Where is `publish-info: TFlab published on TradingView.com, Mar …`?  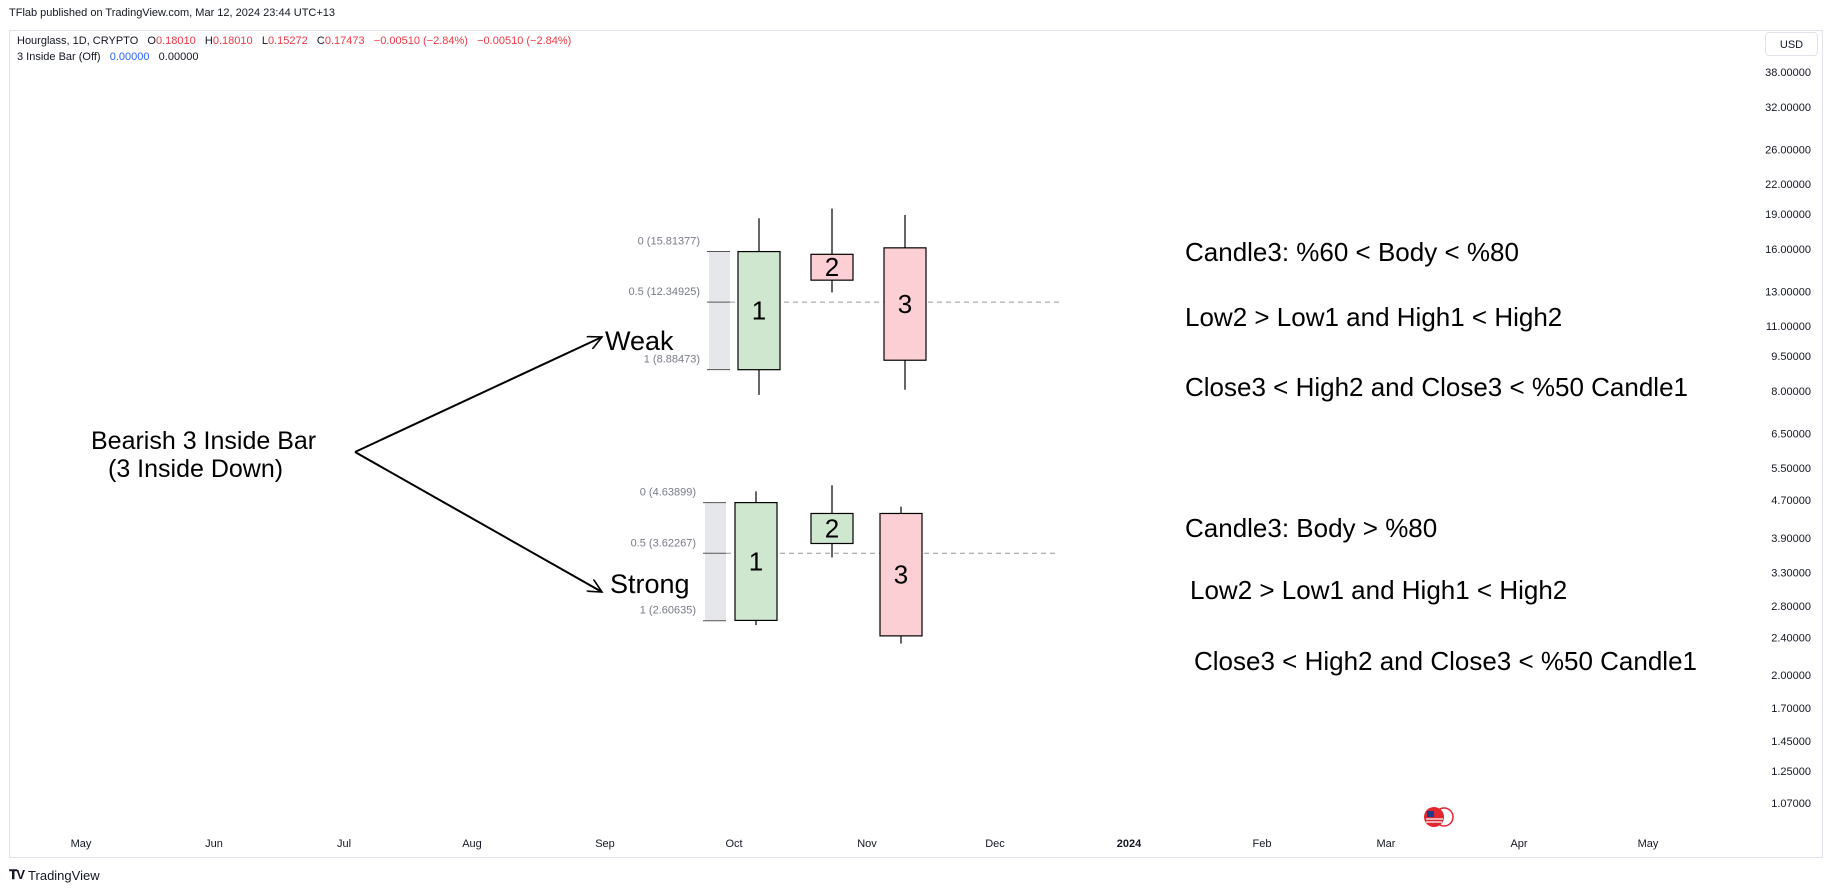
publish-info: TFlab published on TradingView.com, Mar … is located at coordinates (172, 13).